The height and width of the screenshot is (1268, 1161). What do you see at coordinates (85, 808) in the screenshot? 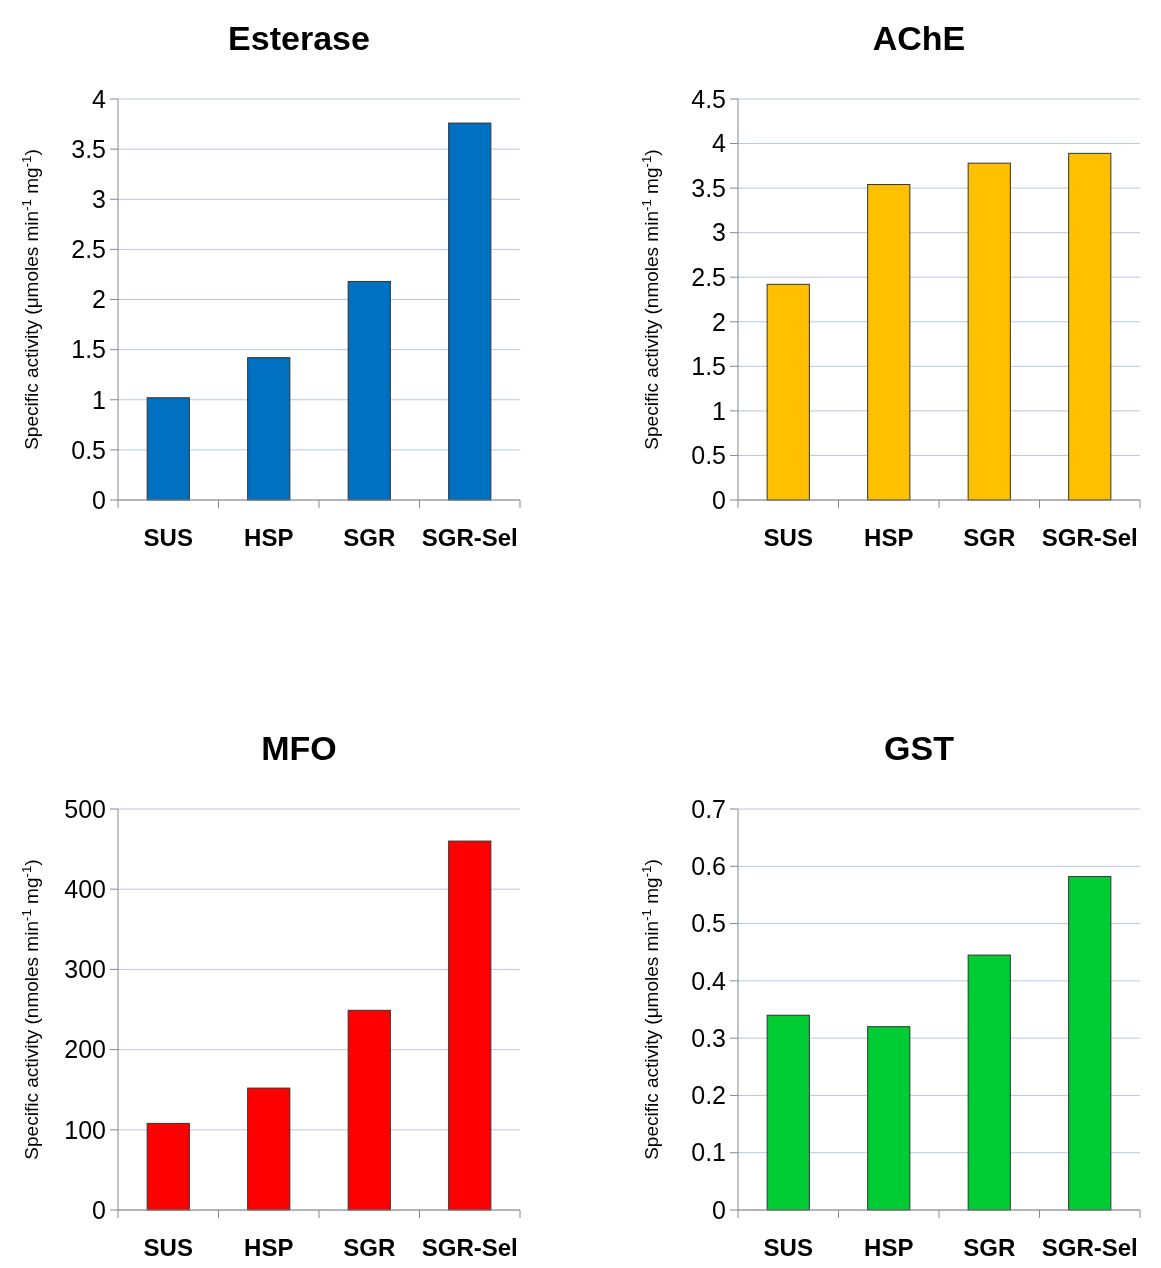
I see `y-tick-label: 500` at bounding box center [85, 808].